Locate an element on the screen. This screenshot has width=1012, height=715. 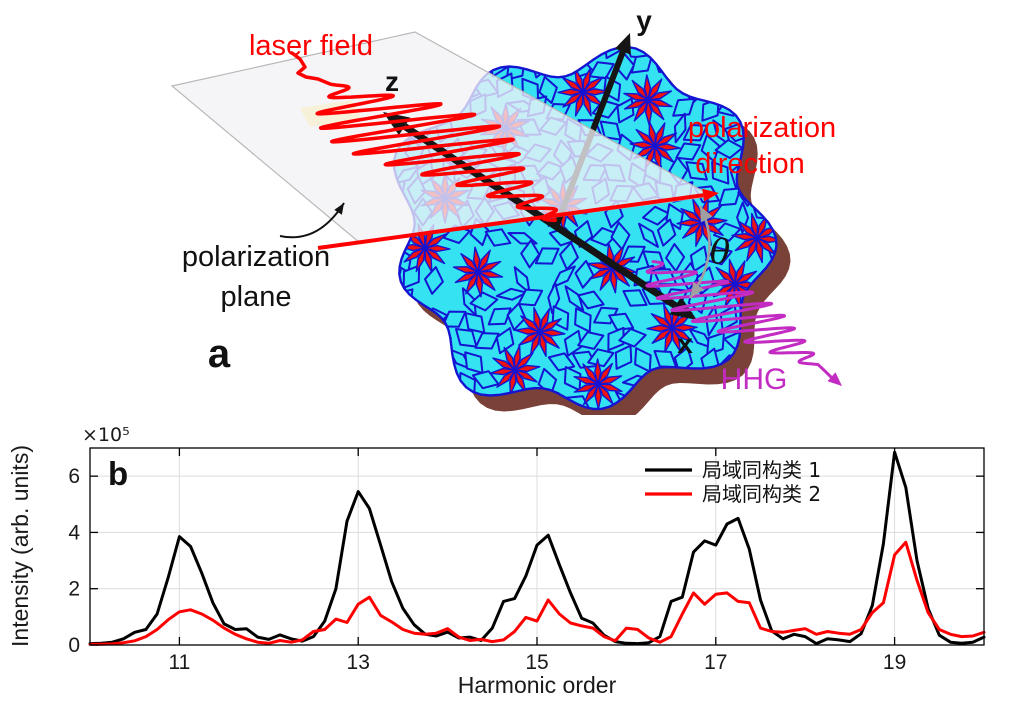
chart-legend: 局域同构类 1 局域同构类 2 is located at coordinates (733, 482).